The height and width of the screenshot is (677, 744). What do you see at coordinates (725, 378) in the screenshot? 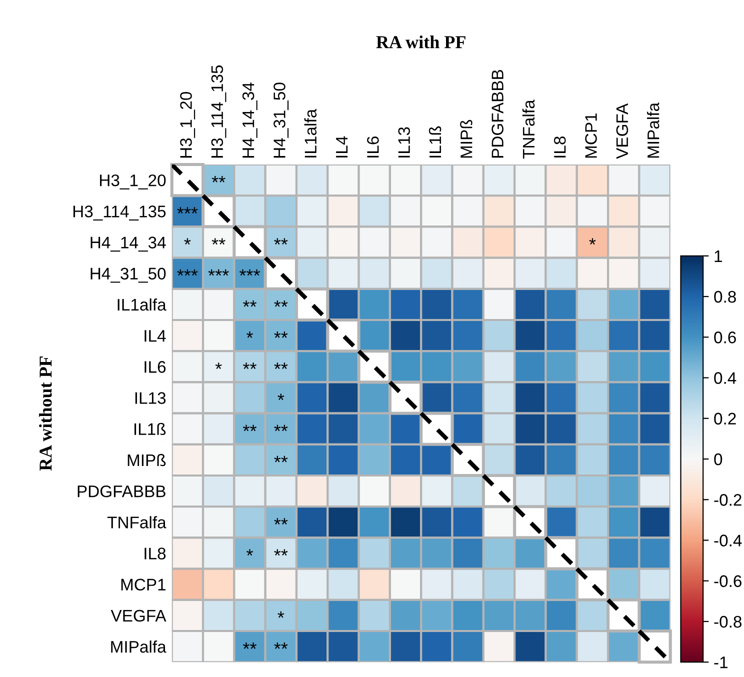
I see `color-bar-label: 0.4` at bounding box center [725, 378].